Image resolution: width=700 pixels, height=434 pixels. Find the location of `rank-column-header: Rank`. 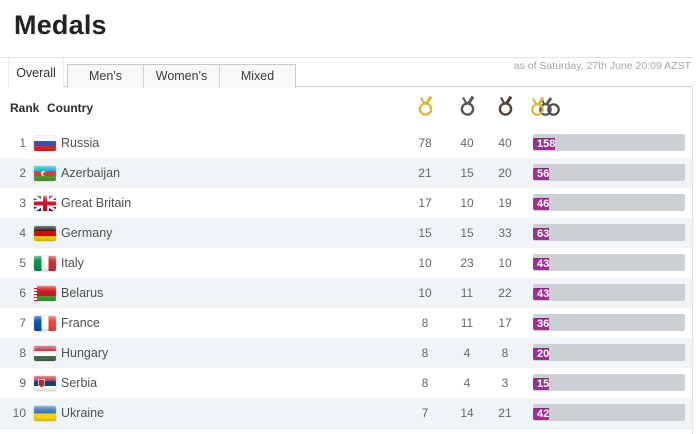

rank-column-header: Rank is located at coordinates (25, 108).